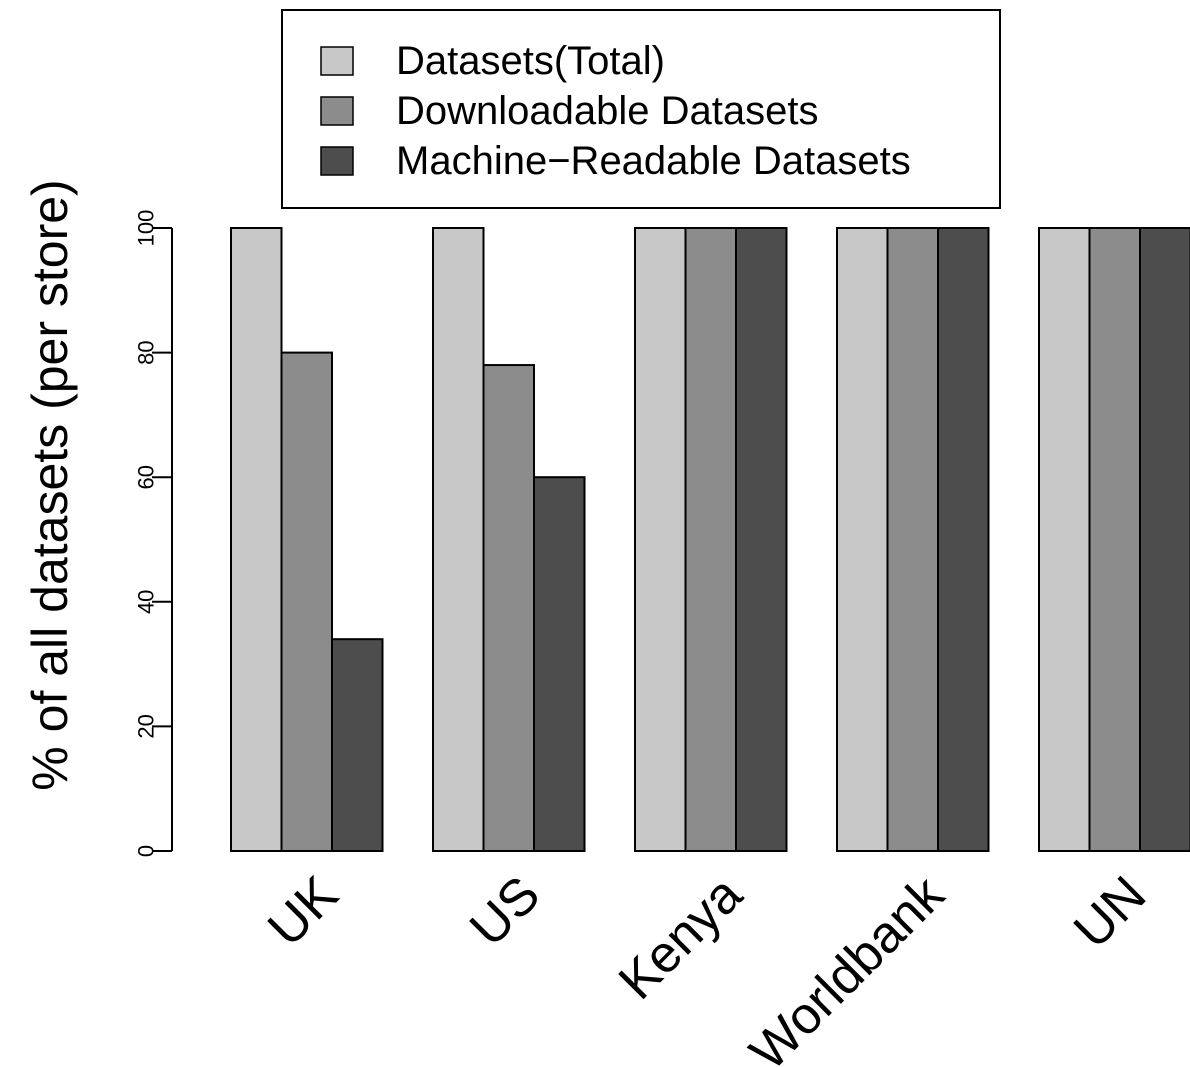 The width and height of the screenshot is (1190, 1067). What do you see at coordinates (146, 477) in the screenshot?
I see `y-tick-label: 60` at bounding box center [146, 477].